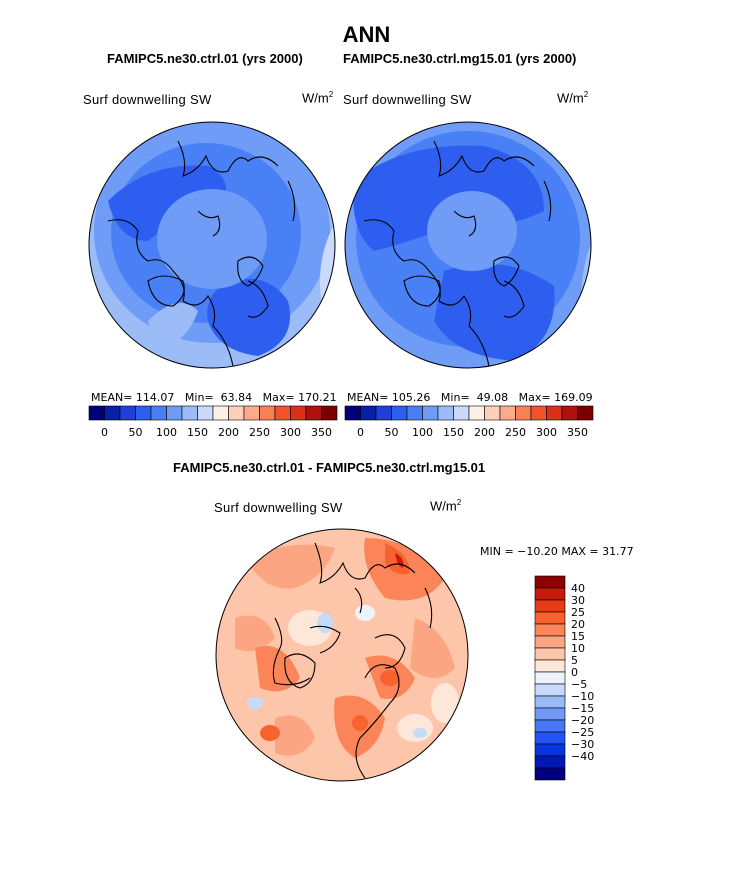 The width and height of the screenshot is (733, 882). I want to click on panel3-map, so click(342, 655).